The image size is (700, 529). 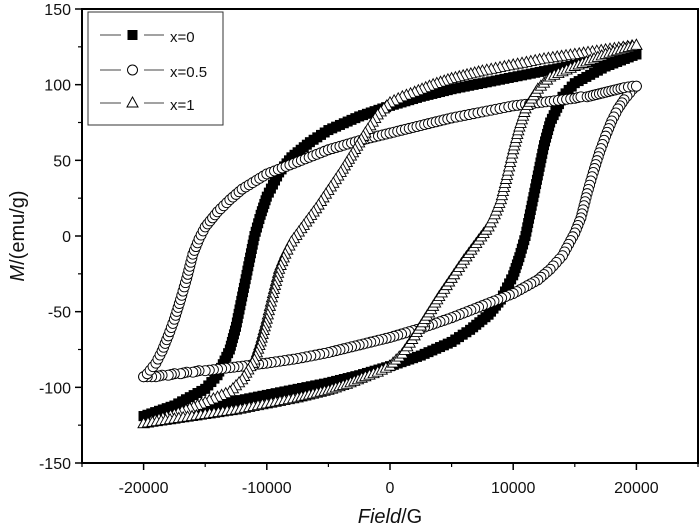 What do you see at coordinates (182, 37) in the screenshot?
I see `legend-label: x=0` at bounding box center [182, 37].